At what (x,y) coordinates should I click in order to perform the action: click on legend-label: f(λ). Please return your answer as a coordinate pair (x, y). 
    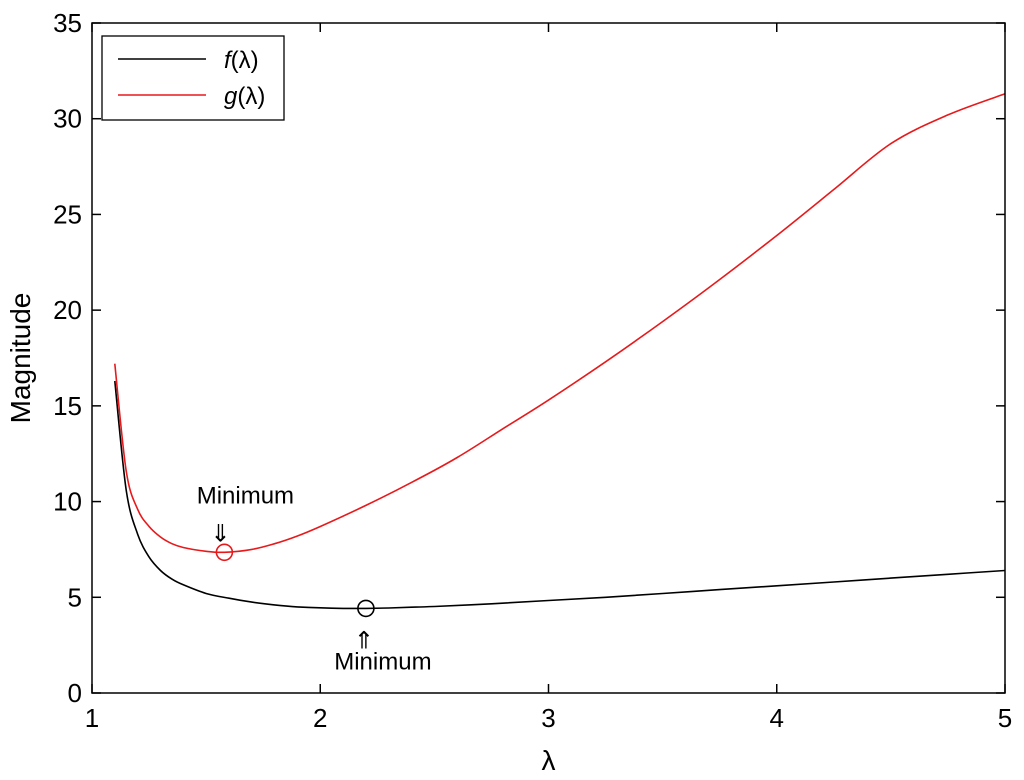
    Looking at the image, I should click on (241, 60).